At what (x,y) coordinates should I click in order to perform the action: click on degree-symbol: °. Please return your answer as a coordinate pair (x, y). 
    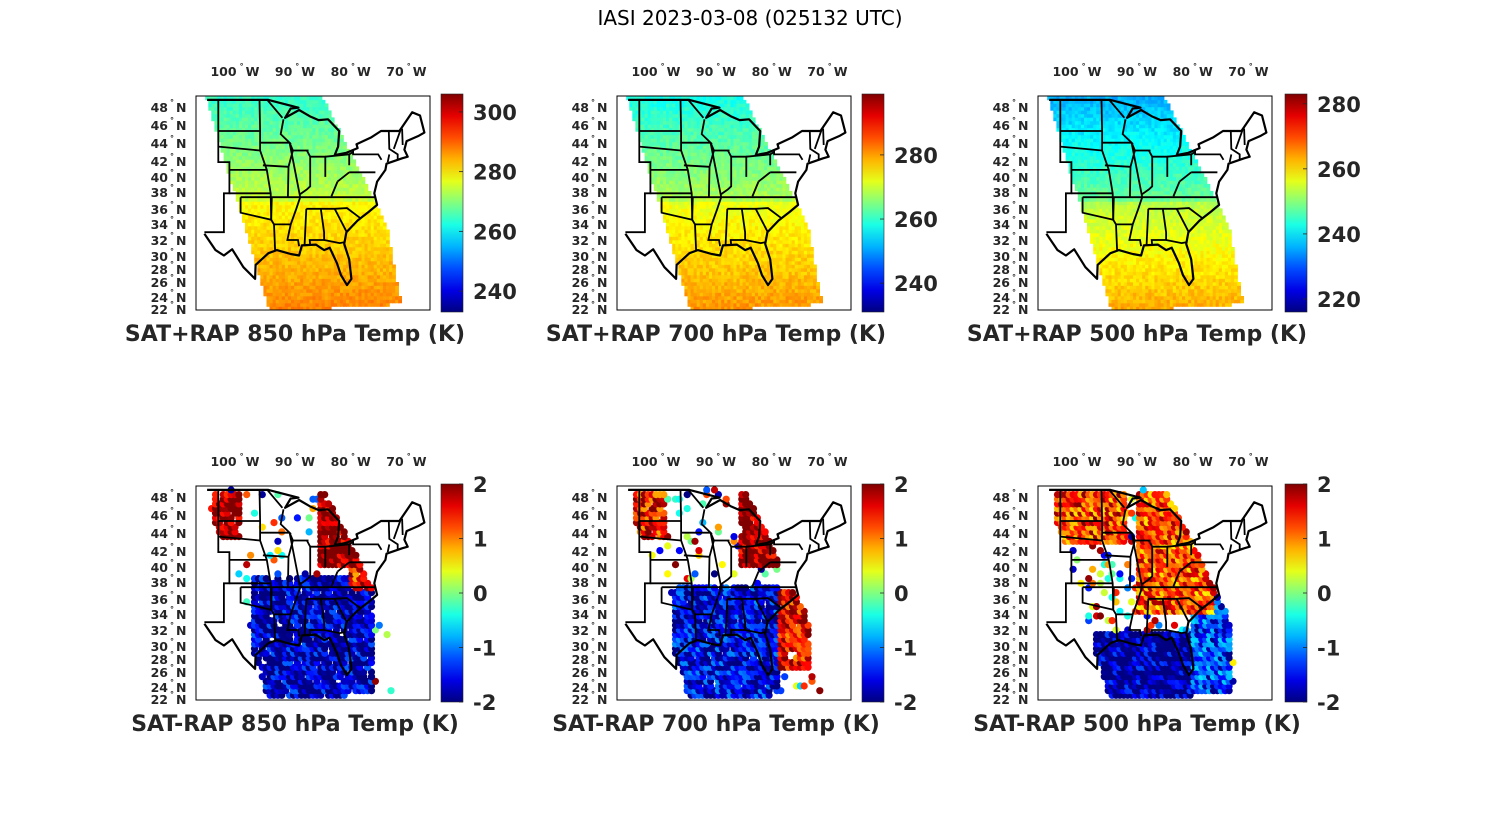
    Looking at the image, I should click on (172, 204).